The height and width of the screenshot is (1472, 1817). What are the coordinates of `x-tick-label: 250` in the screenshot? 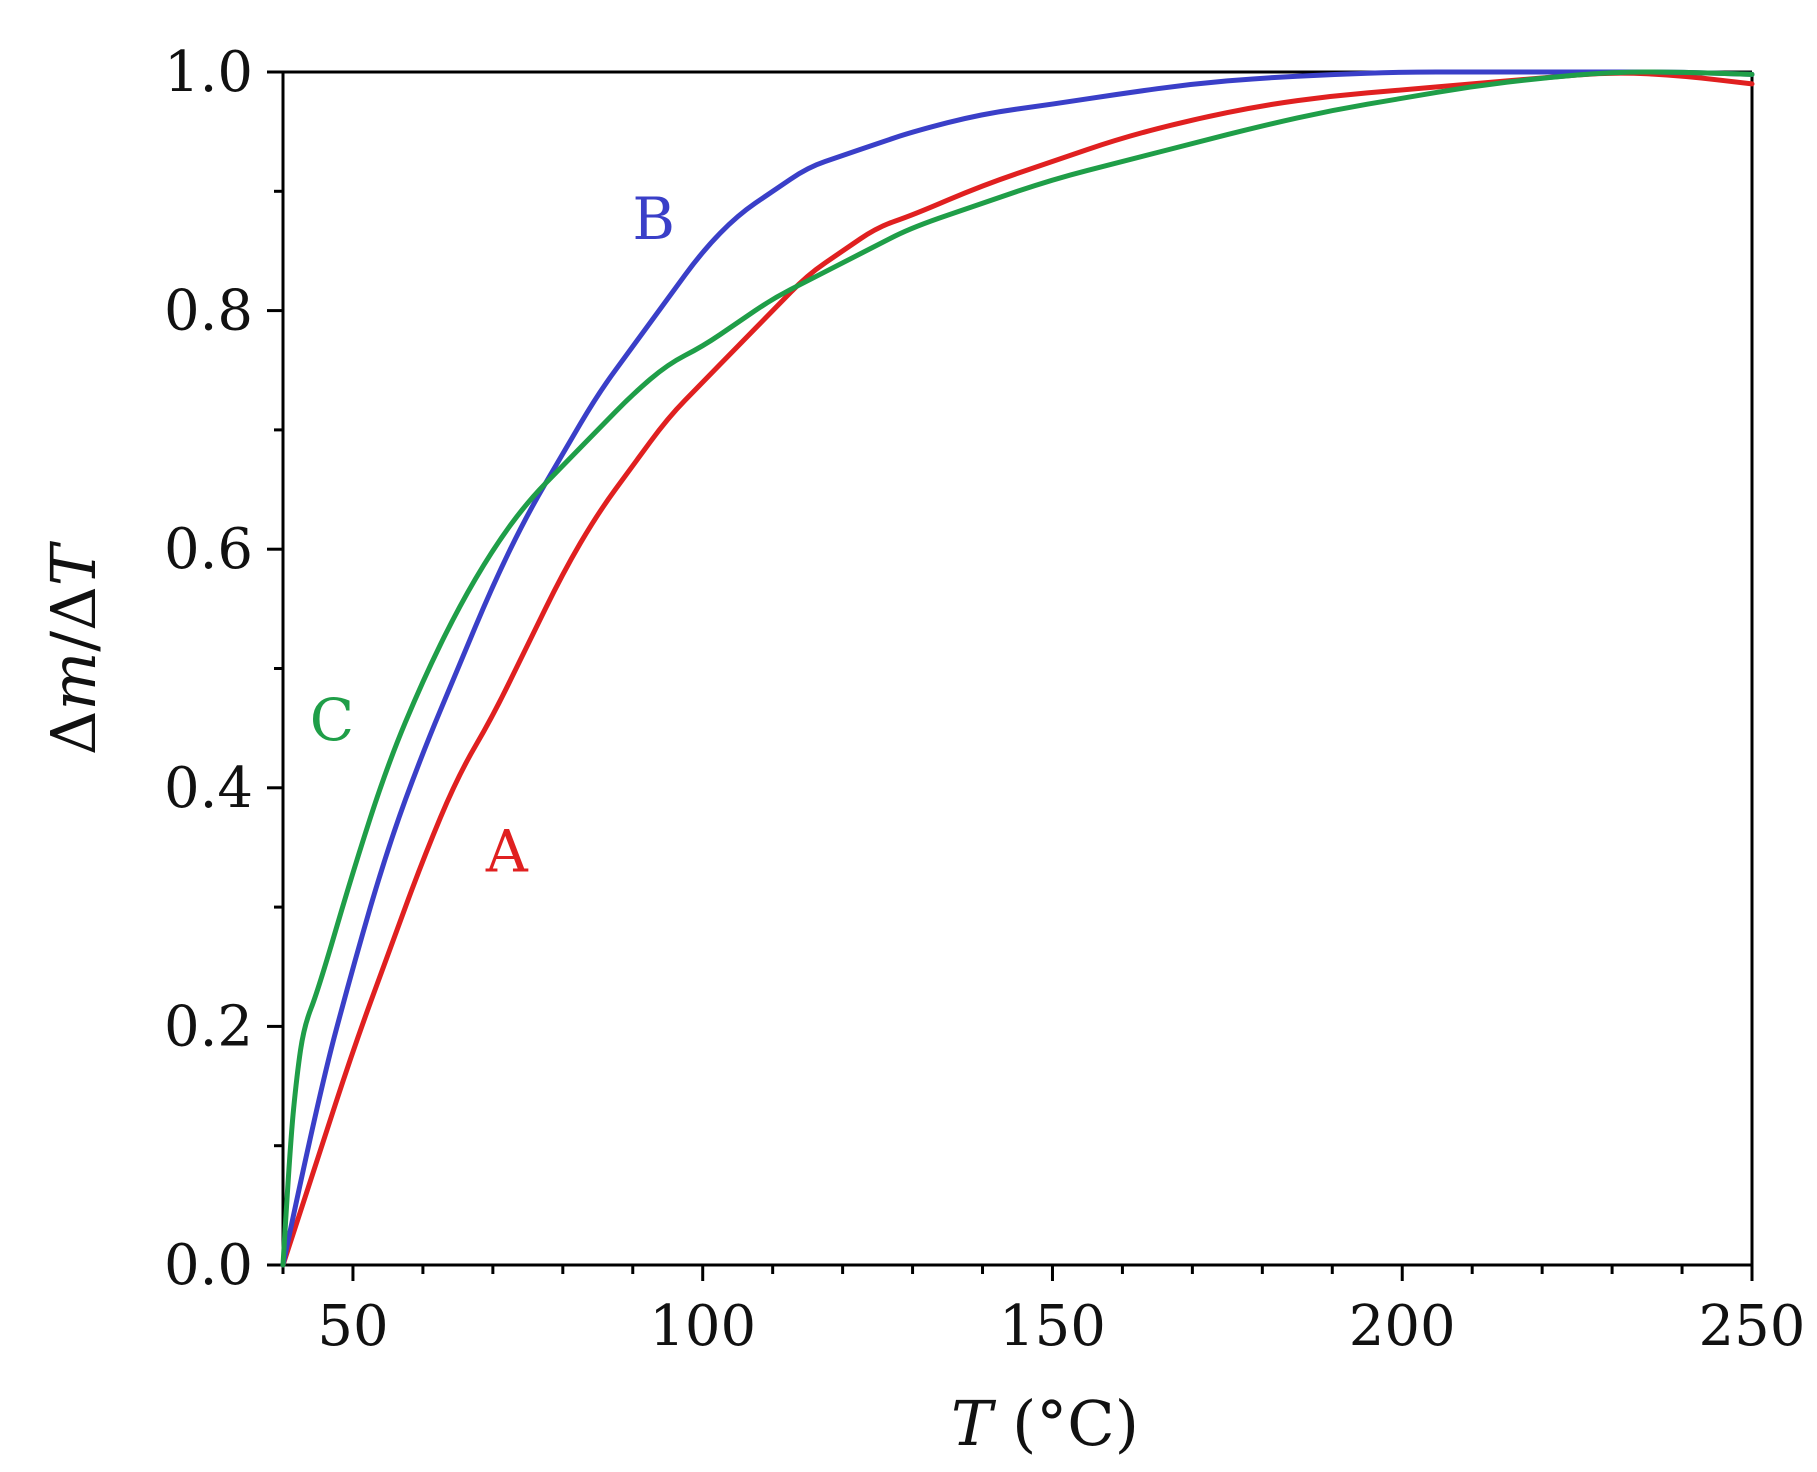 It's located at (1752, 1326).